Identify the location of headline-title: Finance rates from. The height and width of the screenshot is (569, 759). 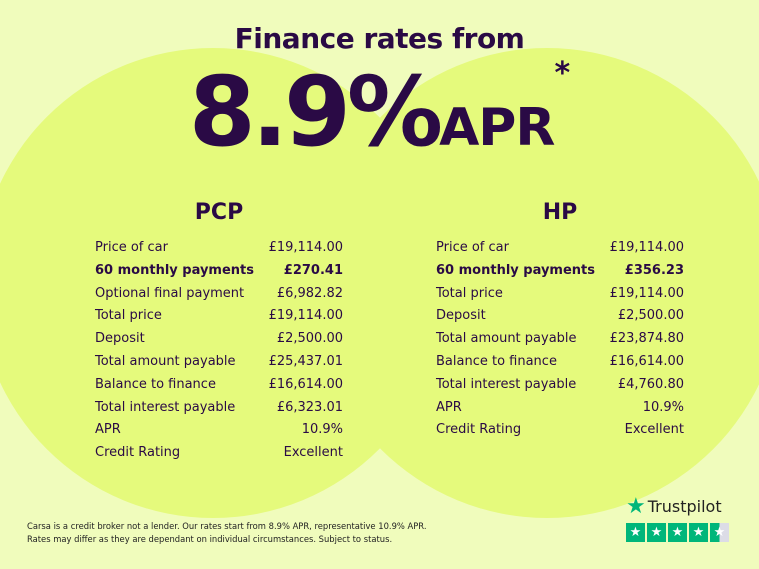
(379, 38).